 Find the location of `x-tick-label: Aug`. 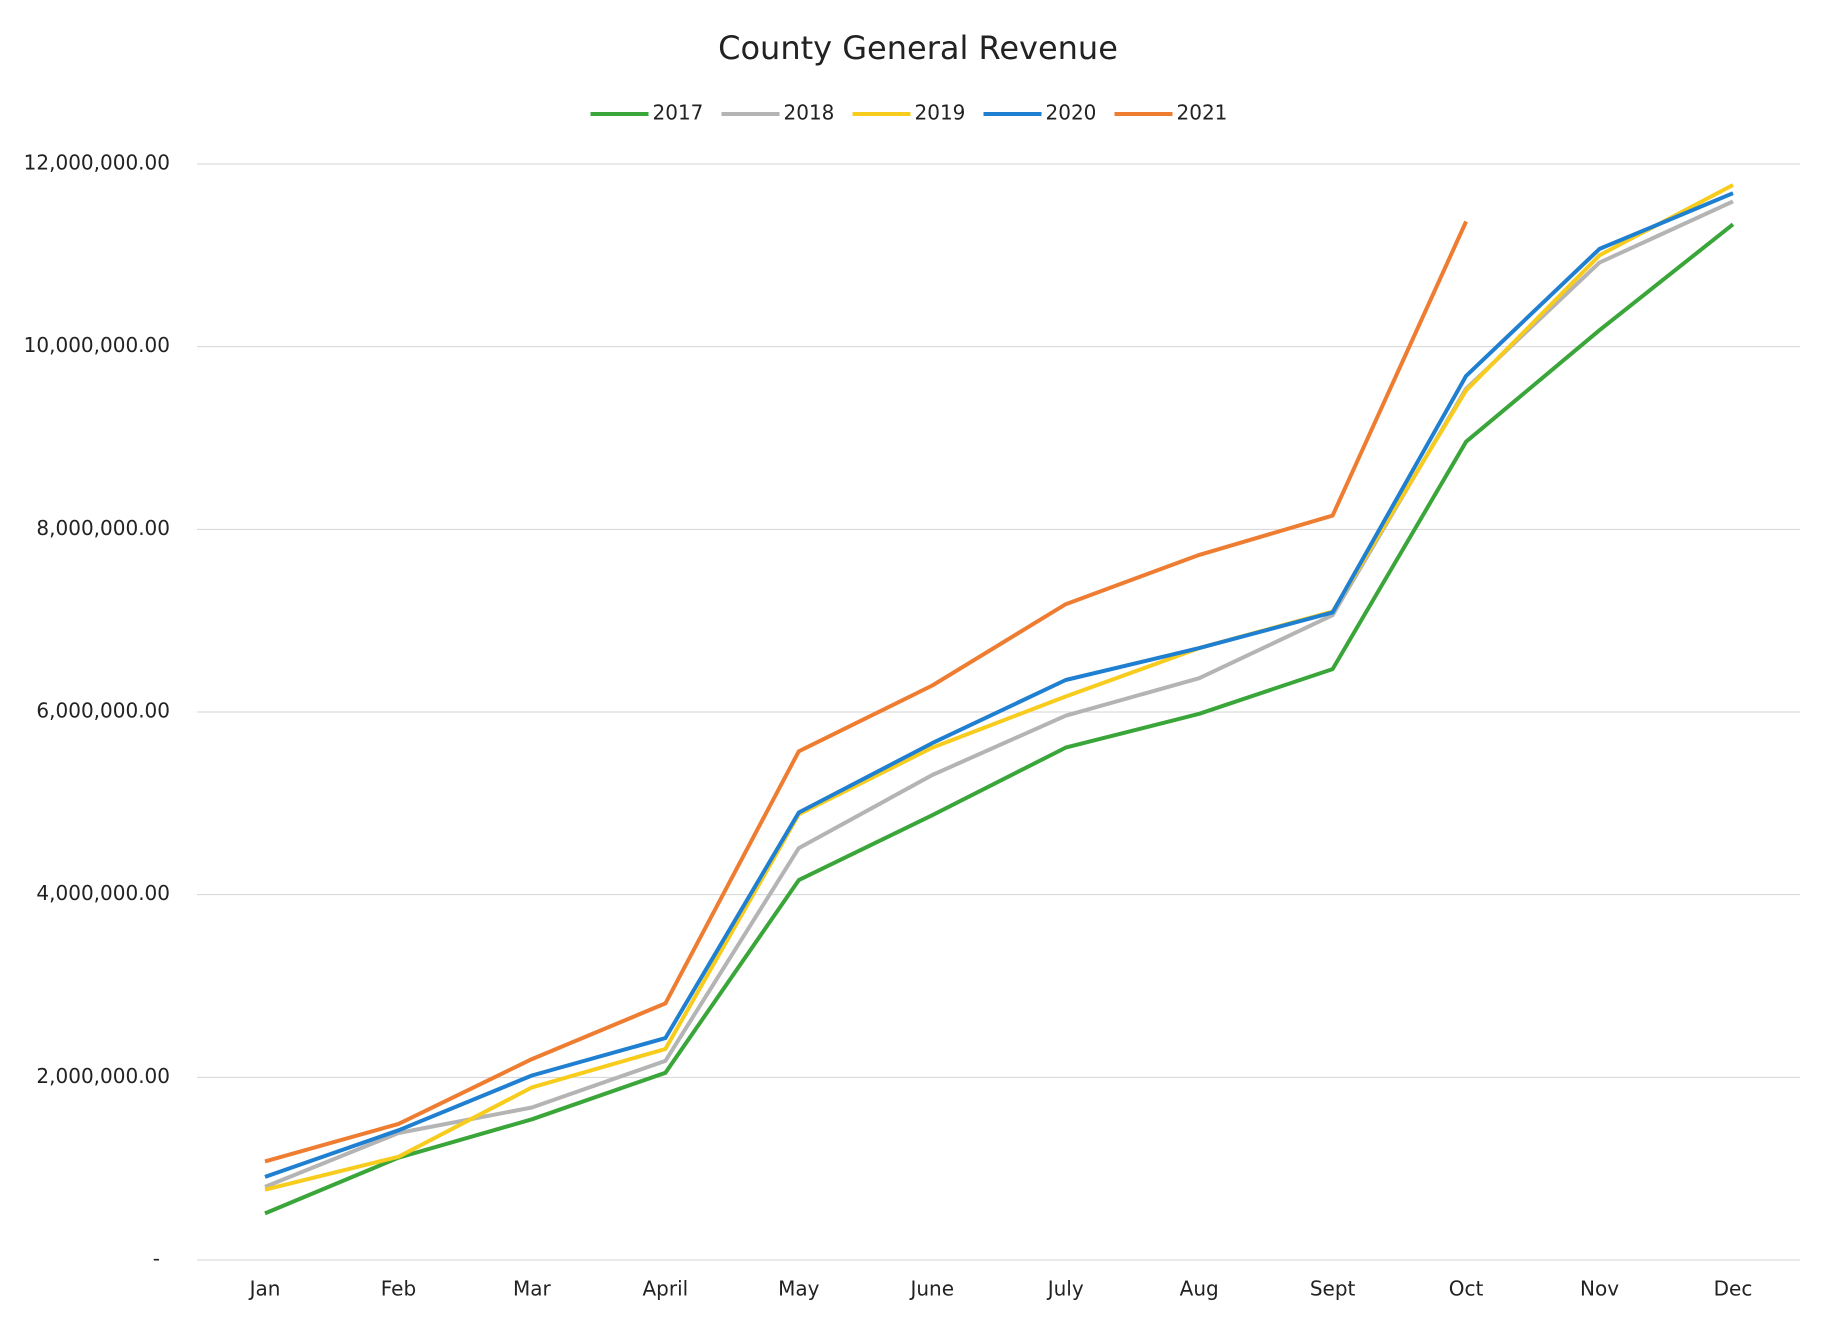

x-tick-label: Aug is located at coordinates (1199, 1289).